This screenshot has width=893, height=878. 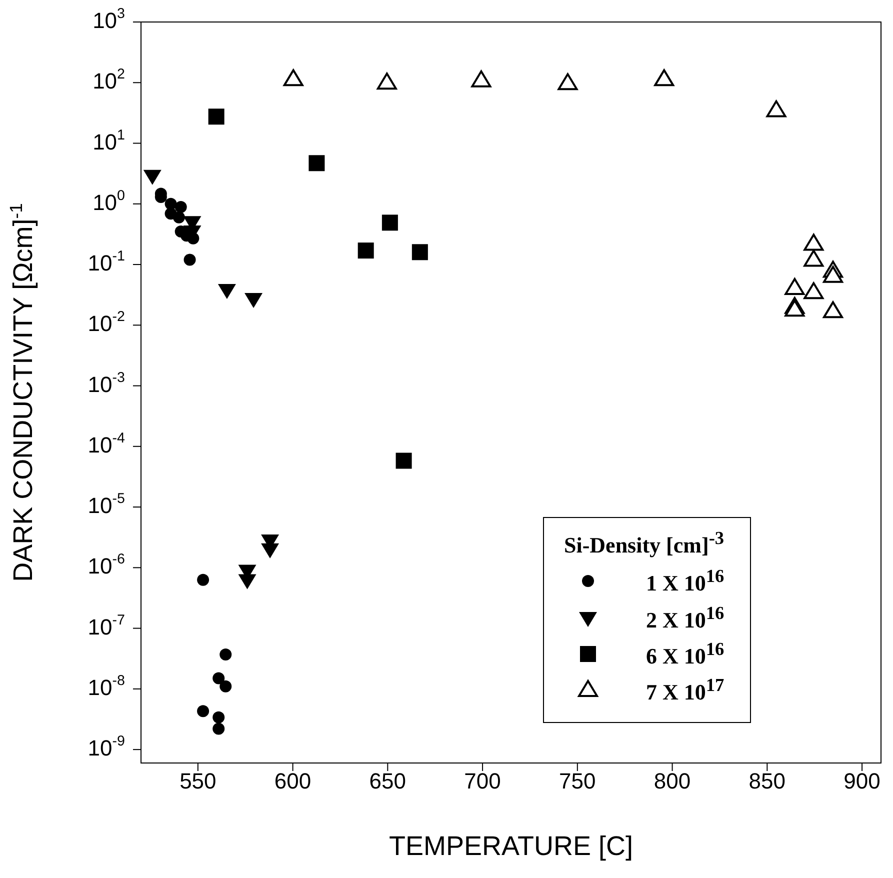 I want to click on legend-label: 1 X 10$^{16}$, so click(x=685, y=581).